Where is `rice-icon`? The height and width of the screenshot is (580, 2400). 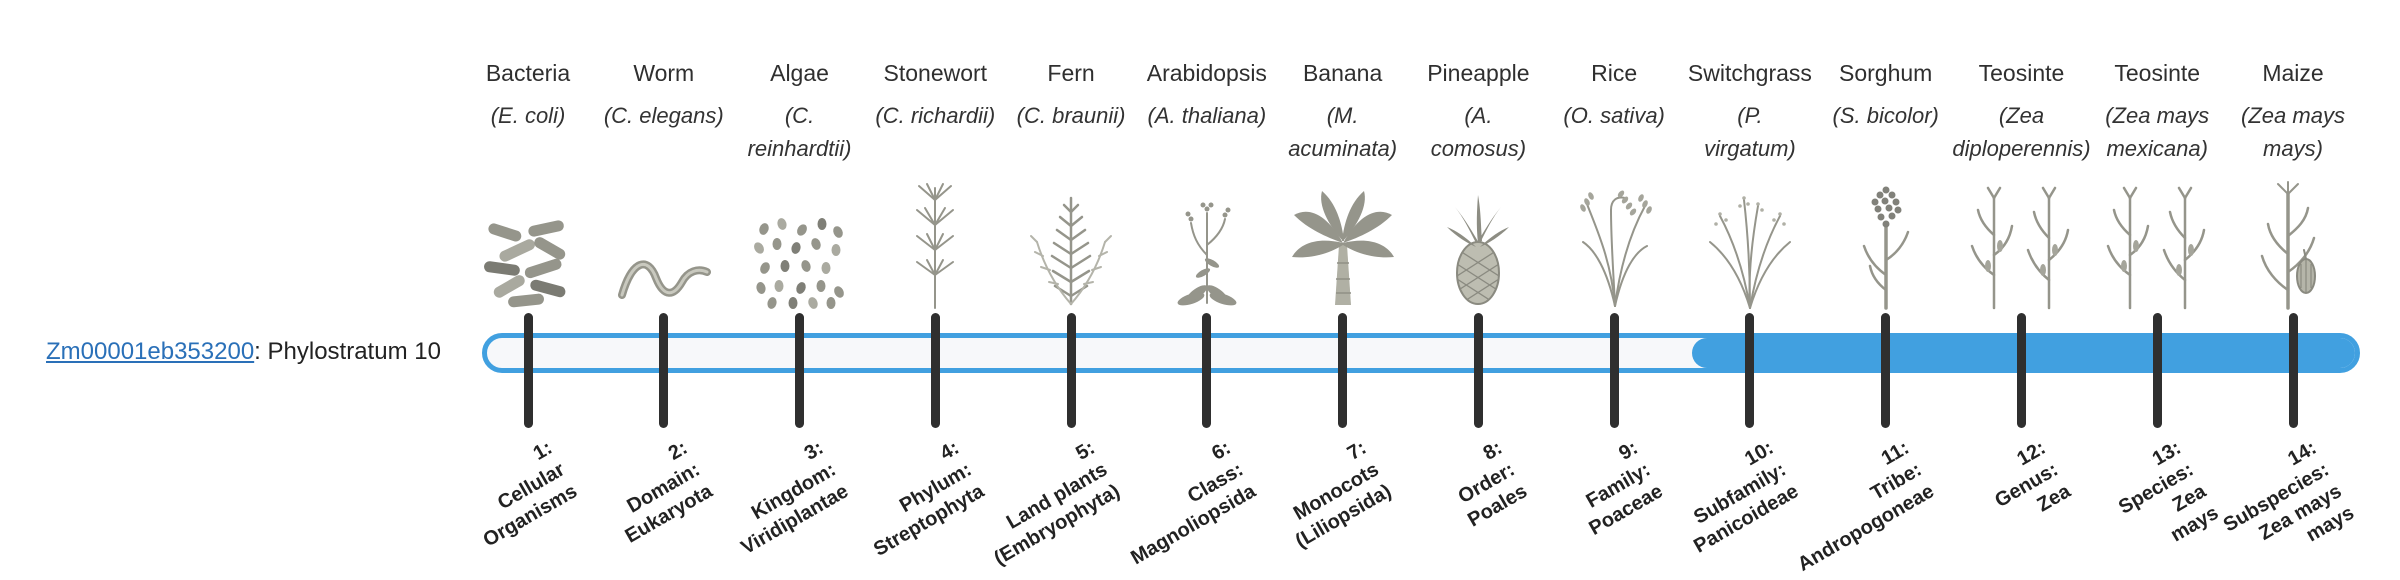
rice-icon is located at coordinates (1614, 239).